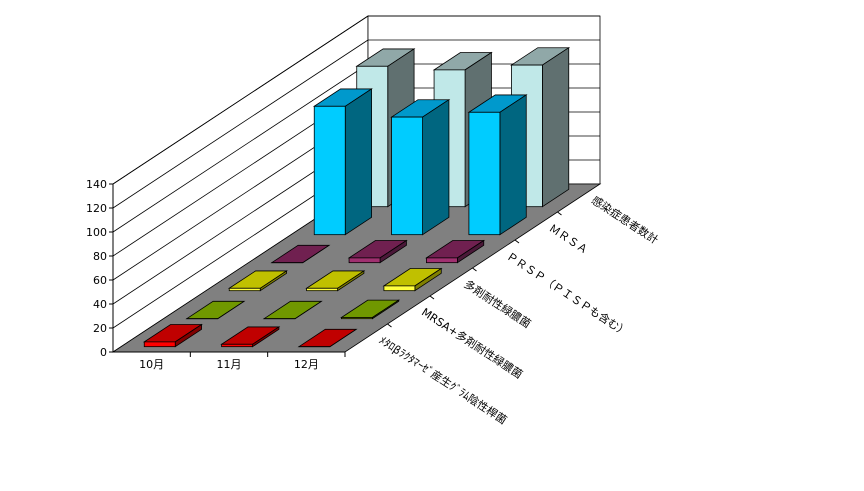 The width and height of the screenshot is (864, 491). I want to click on y-tick-label: 0, so click(103, 352).